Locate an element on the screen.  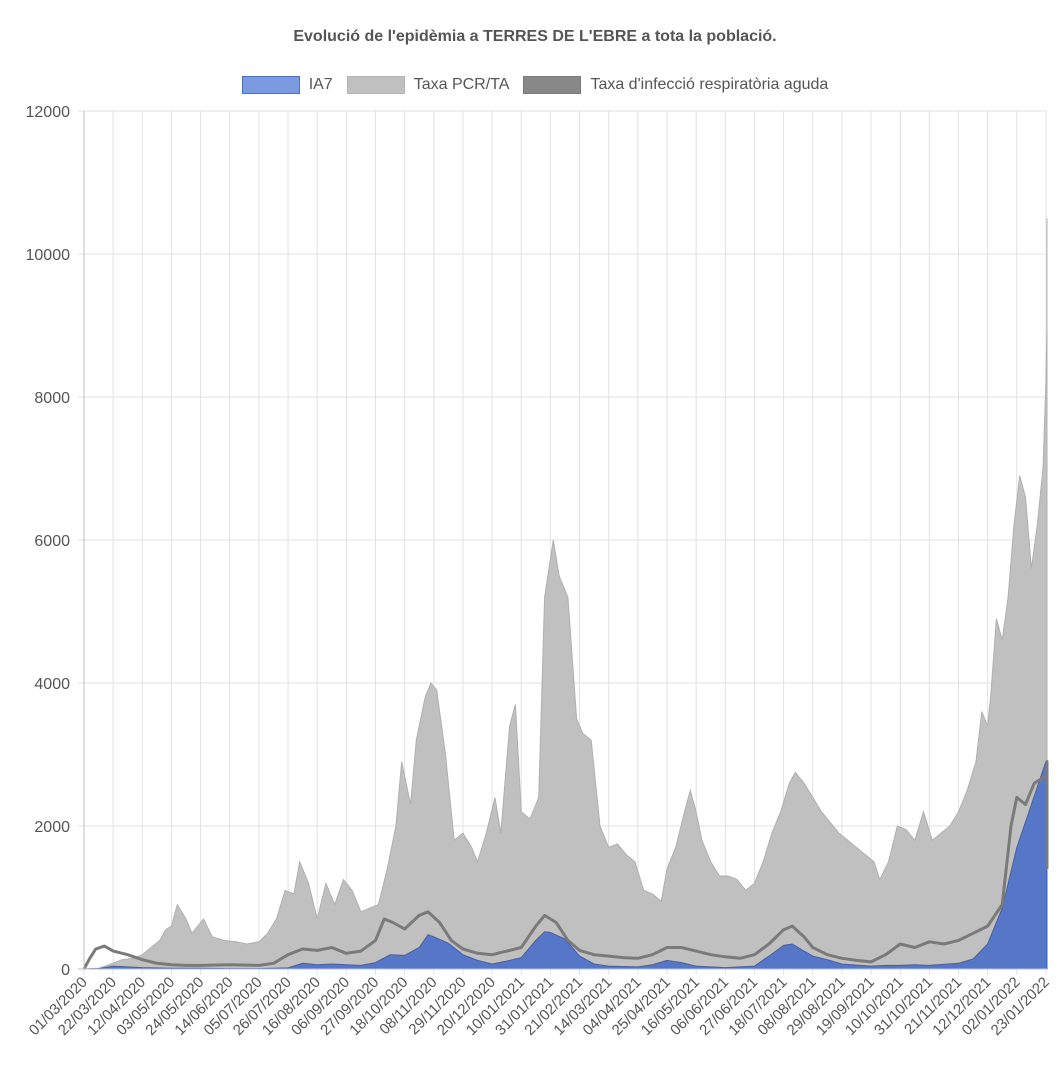
legend-item-ia7: IA7 is located at coordinates (287, 85).